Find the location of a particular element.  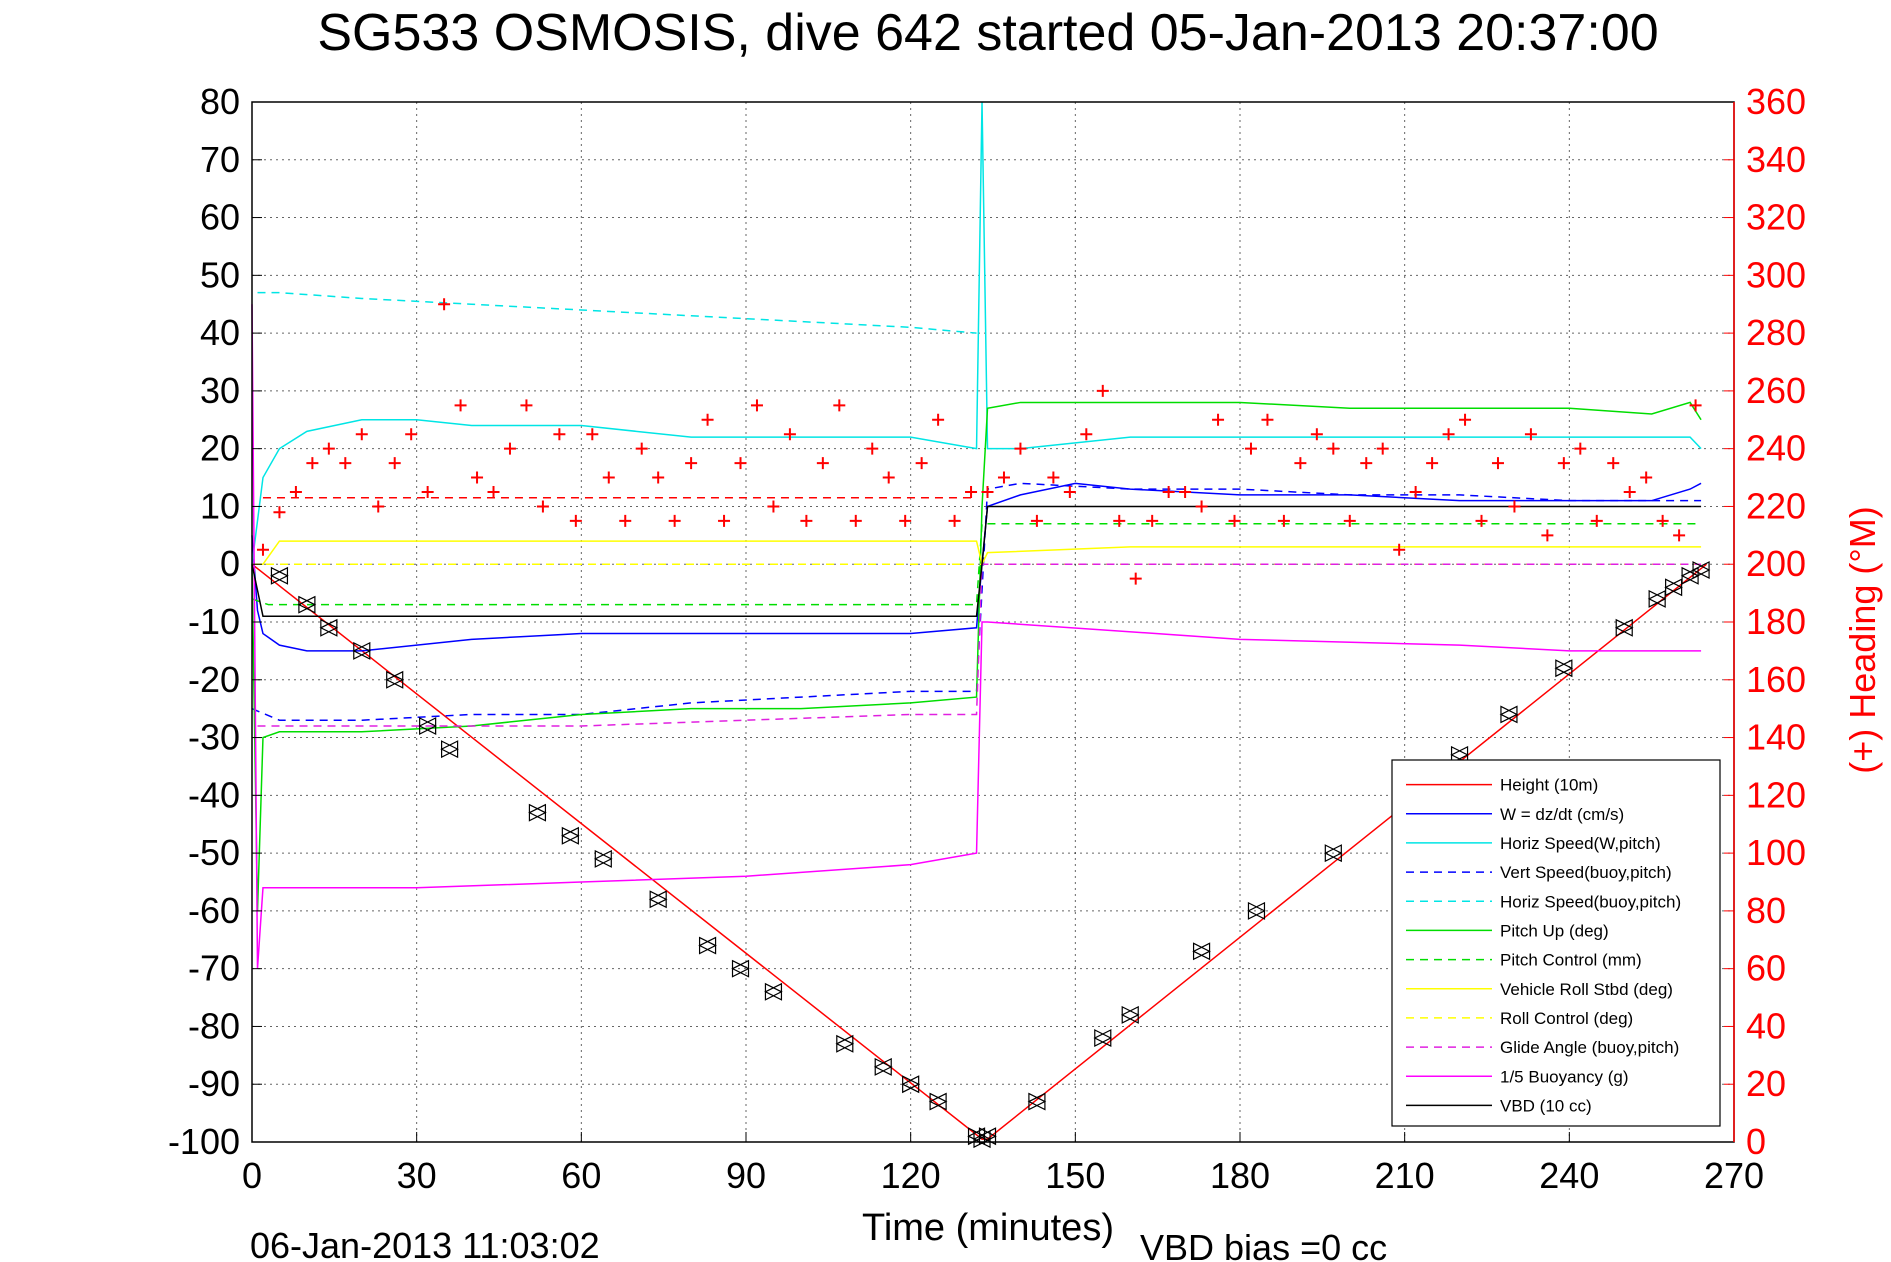

y2-tick-label: 320 is located at coordinates (1776, 217).